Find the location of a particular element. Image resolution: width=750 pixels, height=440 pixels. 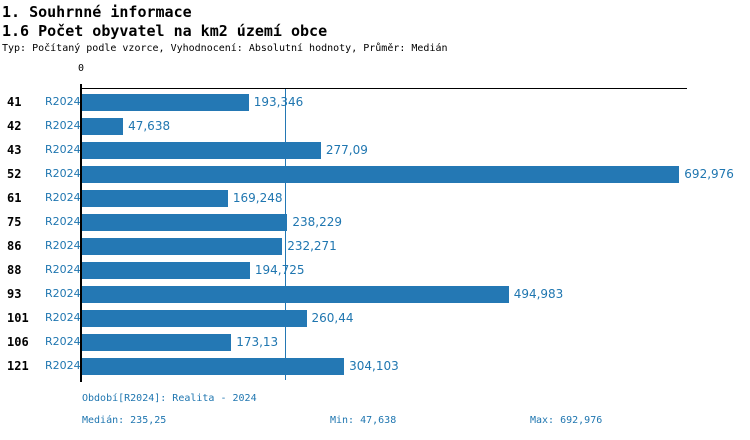

footer-stats: Medián: 235,25 Min: 47,638 Max: 692,976 is located at coordinates (375, 422).